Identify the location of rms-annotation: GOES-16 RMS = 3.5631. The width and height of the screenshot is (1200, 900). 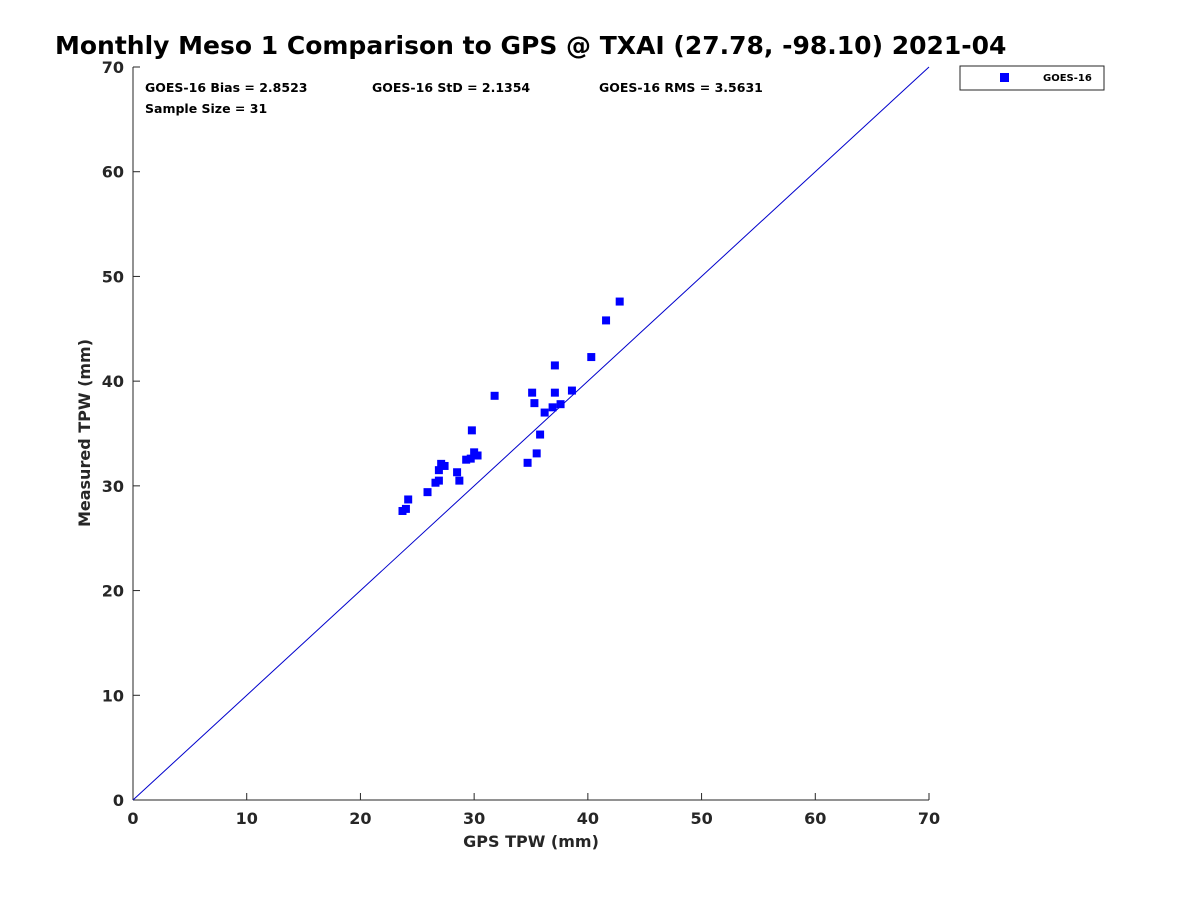
(681, 87).